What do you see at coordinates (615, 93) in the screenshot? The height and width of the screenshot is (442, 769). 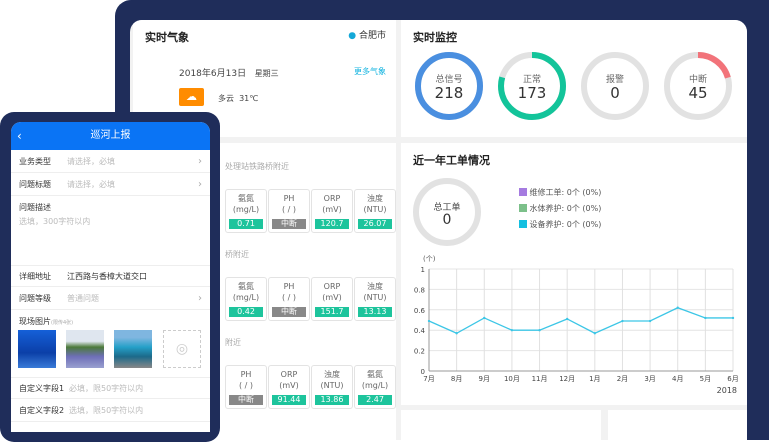 I see `ring-value: 0` at bounding box center [615, 93].